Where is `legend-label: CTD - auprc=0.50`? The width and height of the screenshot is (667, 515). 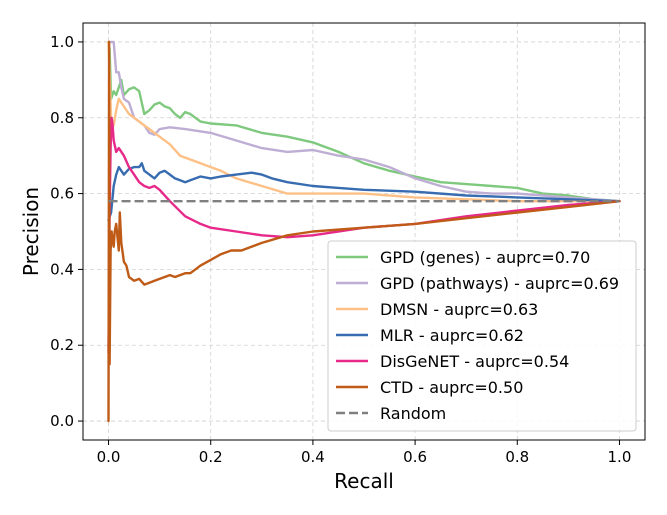
legend-label: CTD - auprc=0.50 is located at coordinates (451, 387).